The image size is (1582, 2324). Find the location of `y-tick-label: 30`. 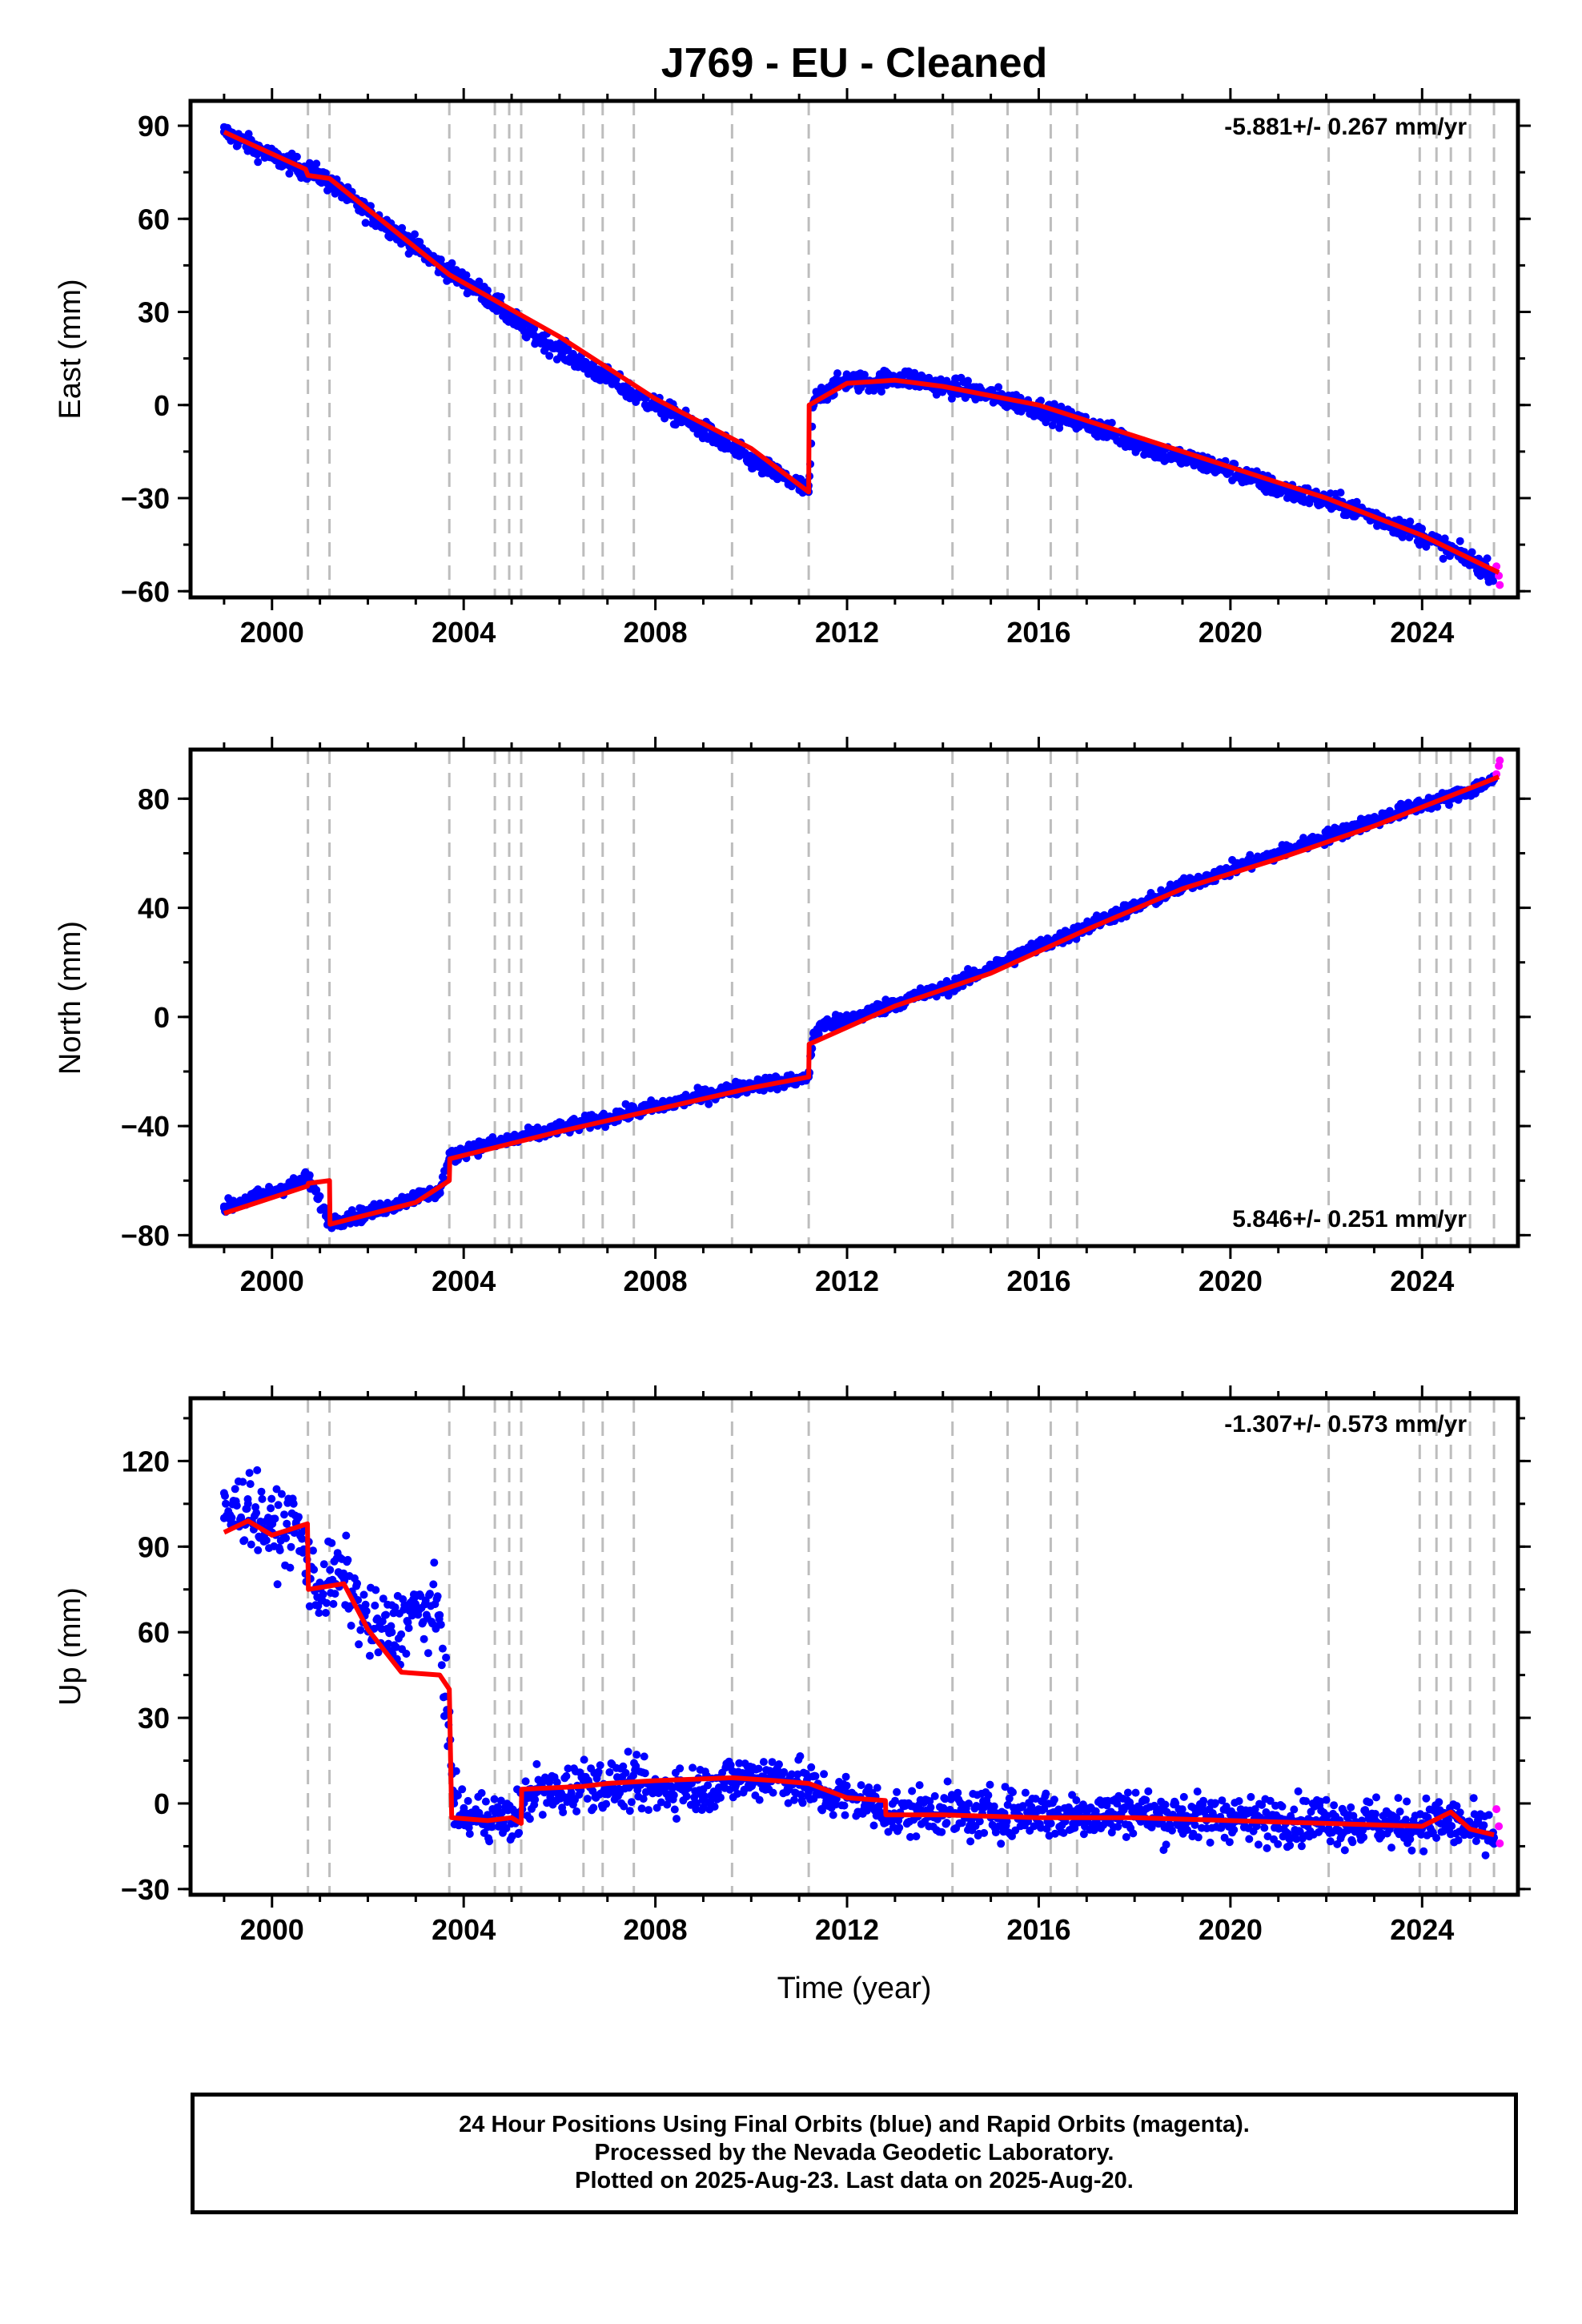

y-tick-label: 30 is located at coordinates (154, 312).